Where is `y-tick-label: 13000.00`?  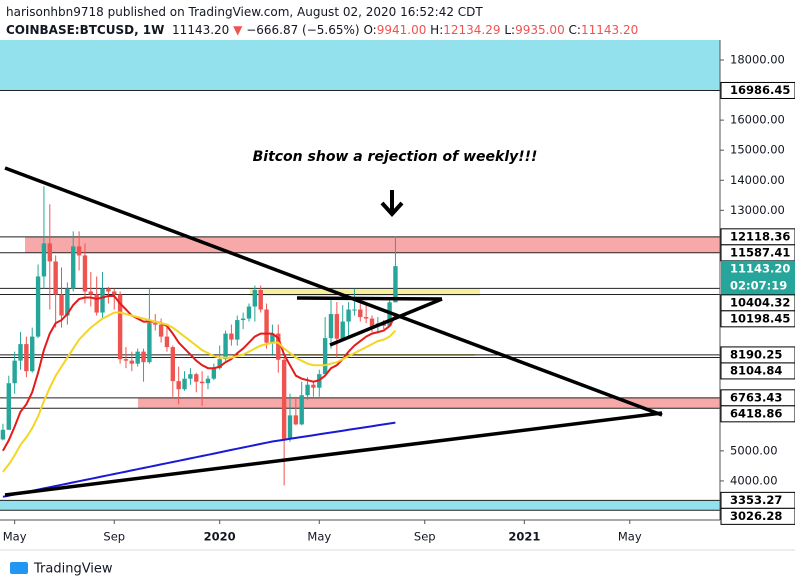
y-tick-label: 13000.00 is located at coordinates (757, 210).